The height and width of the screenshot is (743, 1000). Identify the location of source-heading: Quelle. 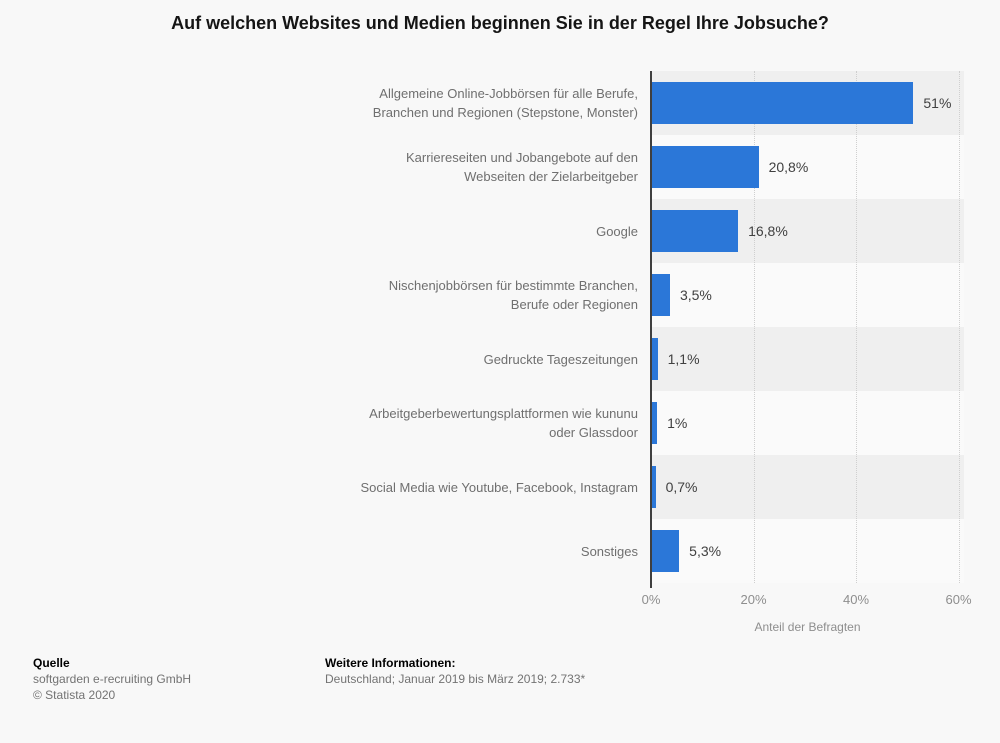
(51, 663).